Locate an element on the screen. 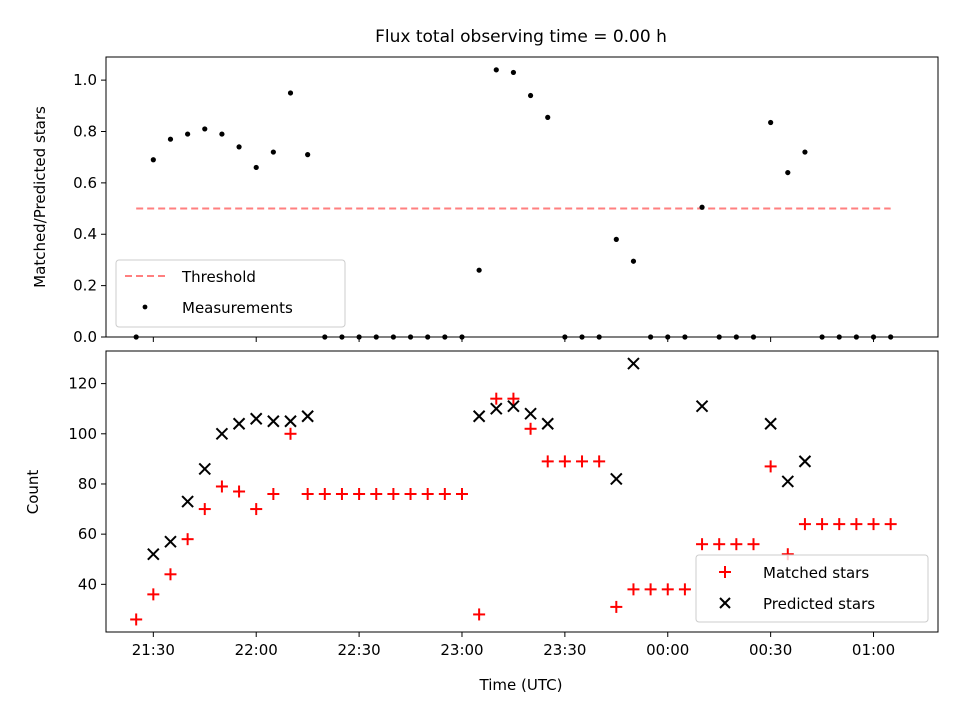 This screenshot has height=720, width=960. bottom-ylabel: Count is located at coordinates (33, 492).